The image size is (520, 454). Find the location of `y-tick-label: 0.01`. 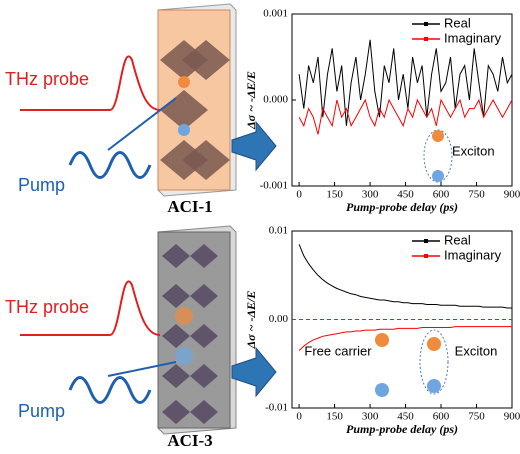

y-tick-label: 0.01 is located at coordinates (278, 231).